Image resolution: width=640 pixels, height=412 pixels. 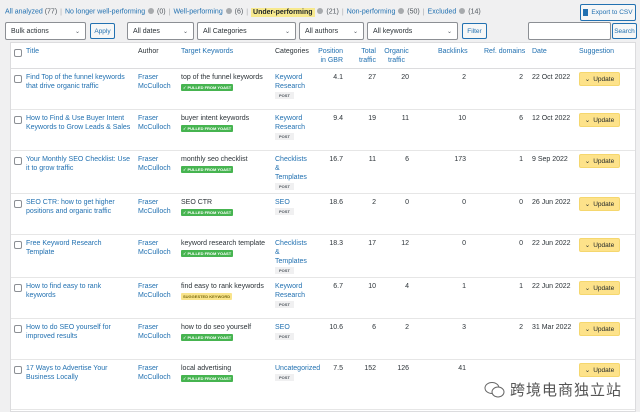 I want to click on apply-button: Apply, so click(x=102, y=31).